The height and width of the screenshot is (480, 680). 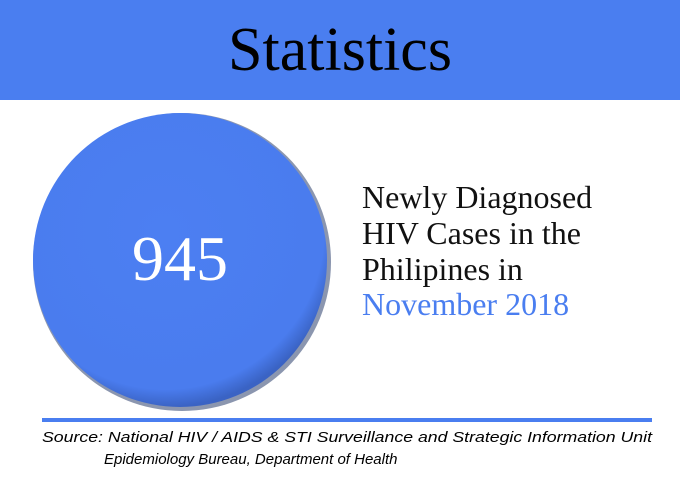 I want to click on description-line: HIV Cases in the, so click(x=471, y=233).